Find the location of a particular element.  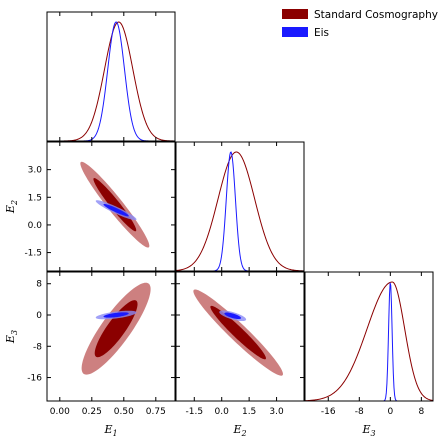

ytick-label-E3: -8 is located at coordinates (37, 347).